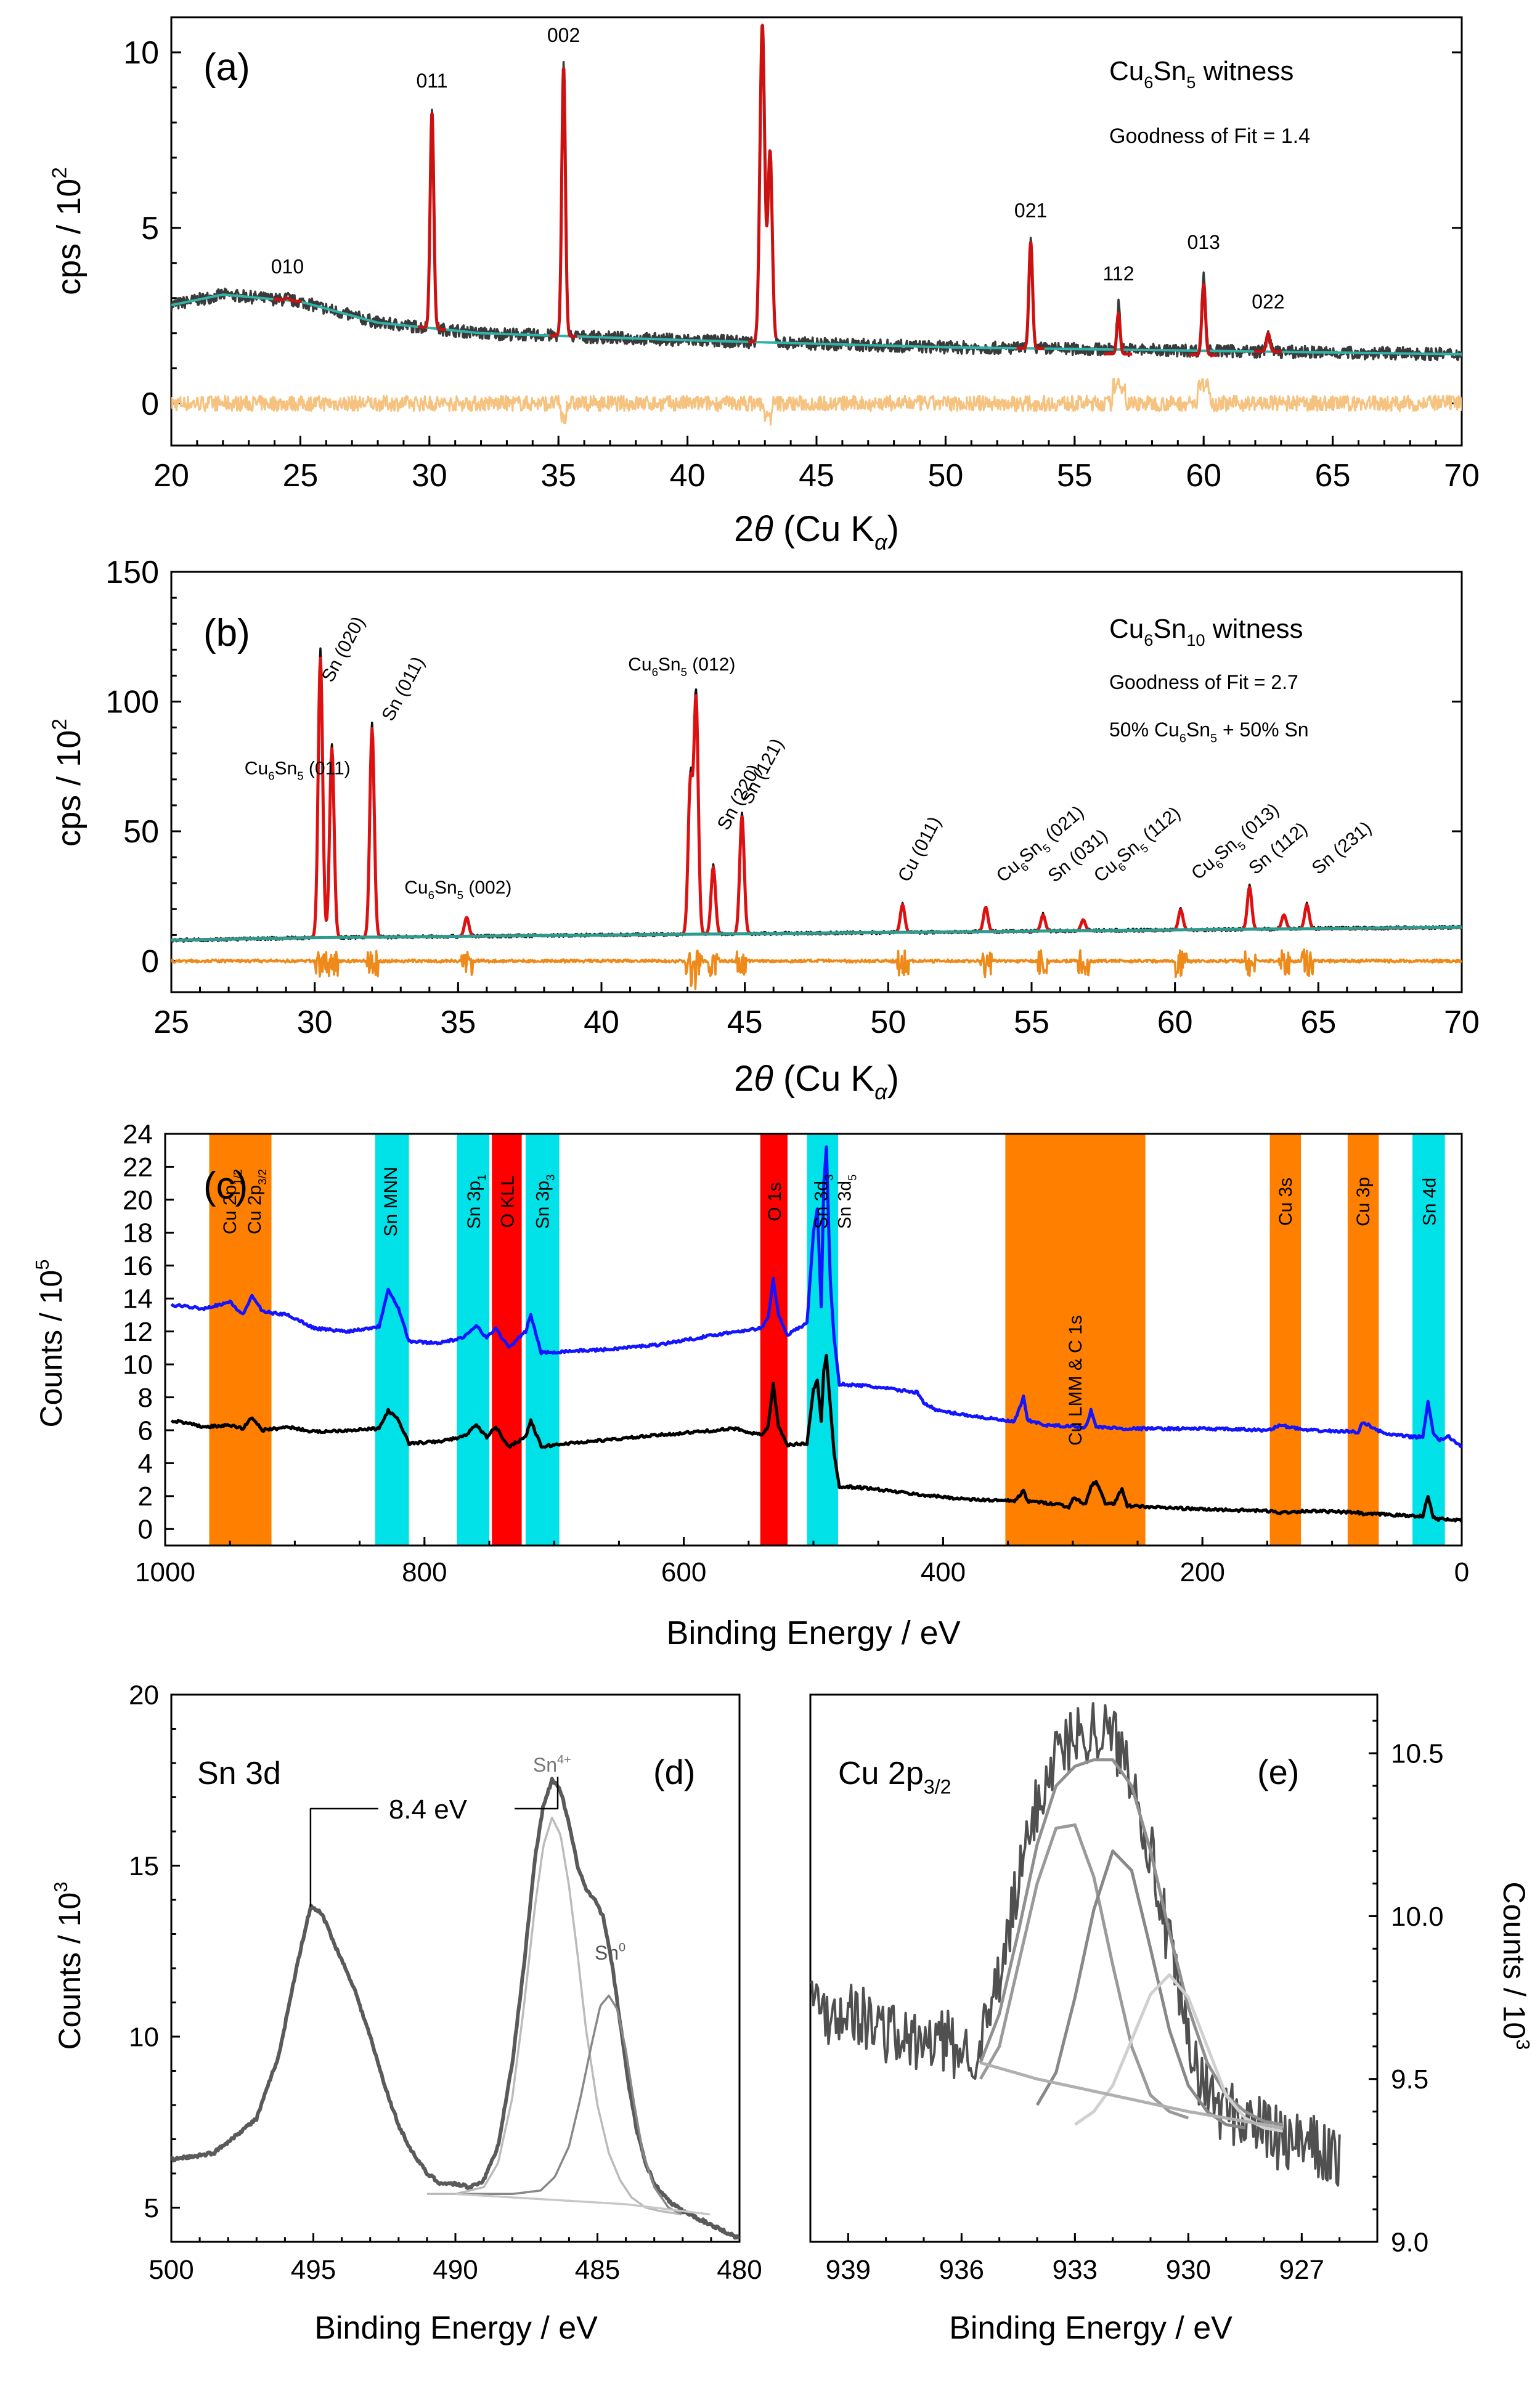  I want to click on band-label: O 1s, so click(775, 1201).